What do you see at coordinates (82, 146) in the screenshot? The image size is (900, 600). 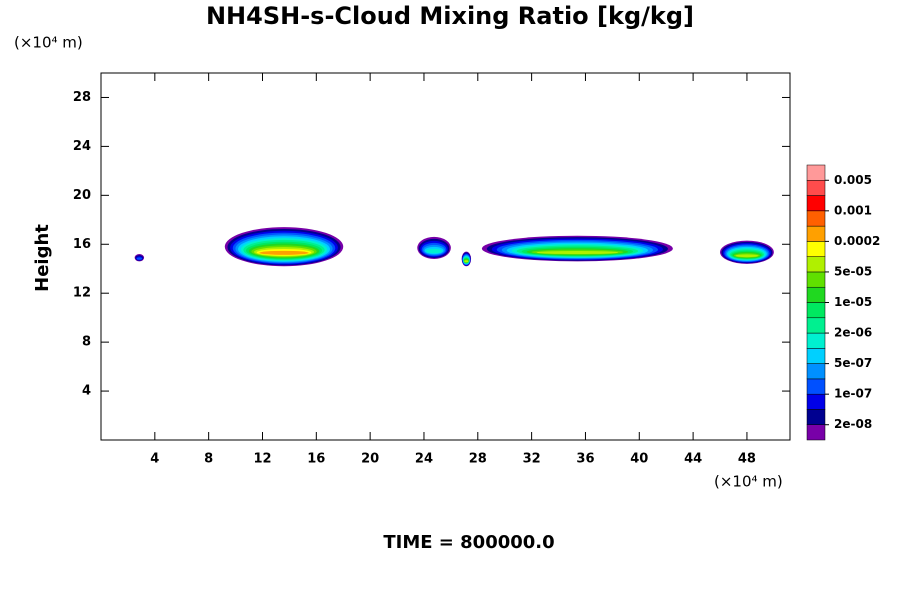 I see `y-tick-label: 24` at bounding box center [82, 146].